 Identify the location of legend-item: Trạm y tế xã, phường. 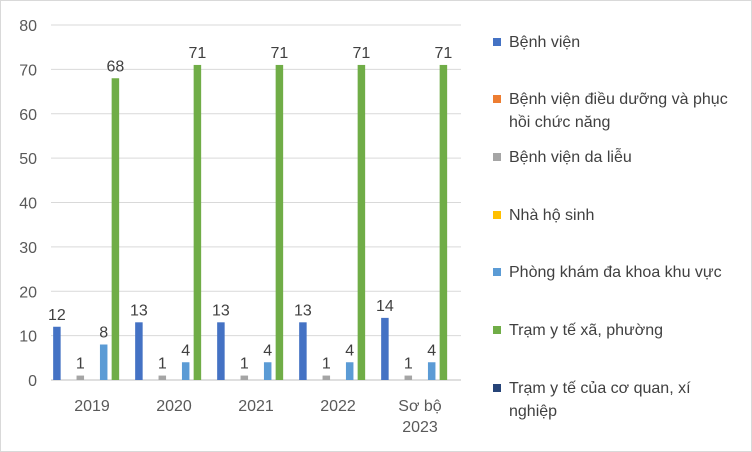
(620, 330).